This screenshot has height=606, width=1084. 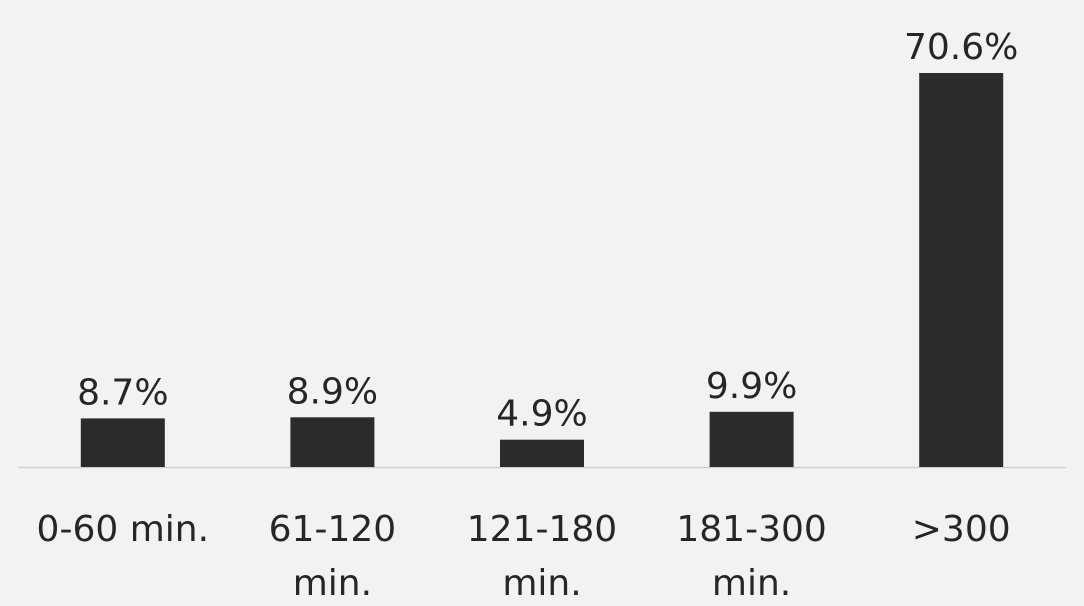 I want to click on x-tick-label-line: 181-300, so click(x=751, y=529).